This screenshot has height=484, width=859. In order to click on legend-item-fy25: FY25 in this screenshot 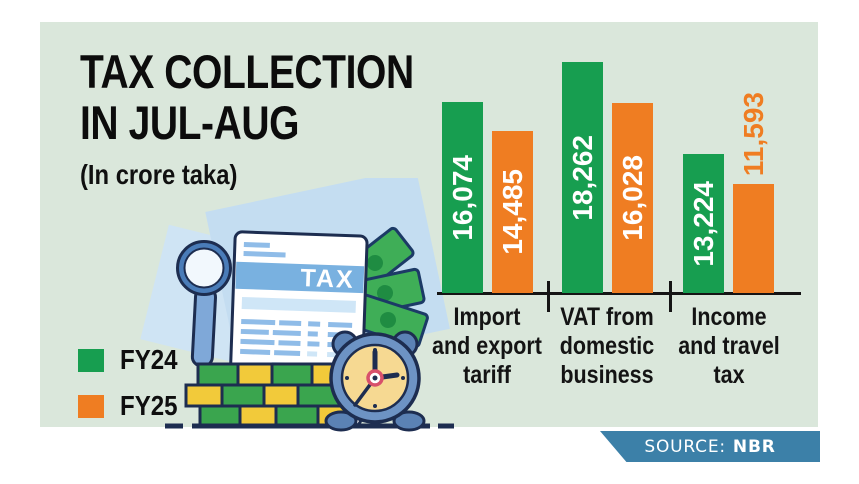, I will do `click(132, 406)`.